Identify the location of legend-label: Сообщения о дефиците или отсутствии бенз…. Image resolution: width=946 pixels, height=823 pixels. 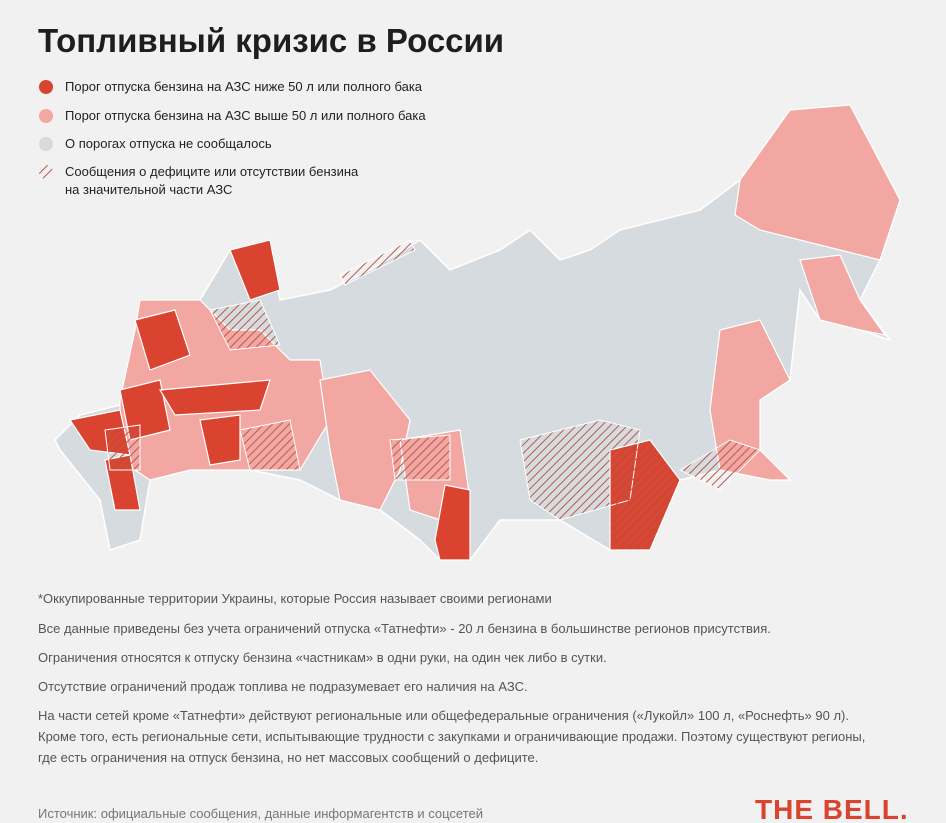
(212, 180).